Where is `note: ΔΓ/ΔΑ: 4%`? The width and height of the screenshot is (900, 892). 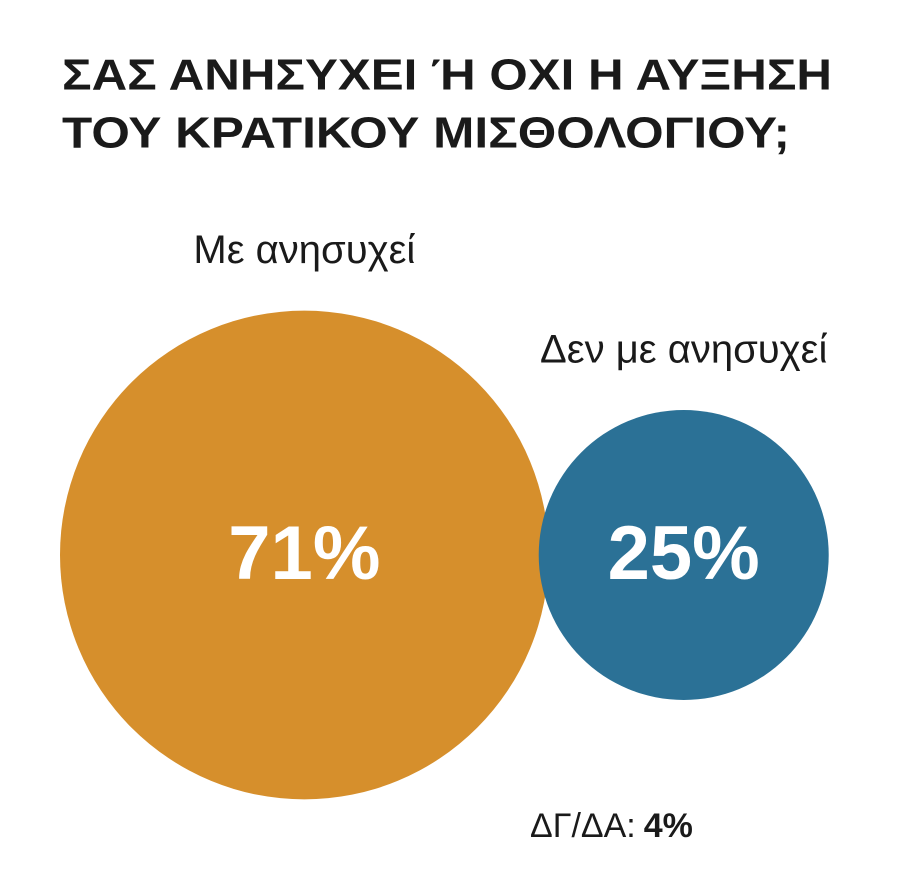 note: ΔΓ/ΔΑ: 4% is located at coordinates (611, 826).